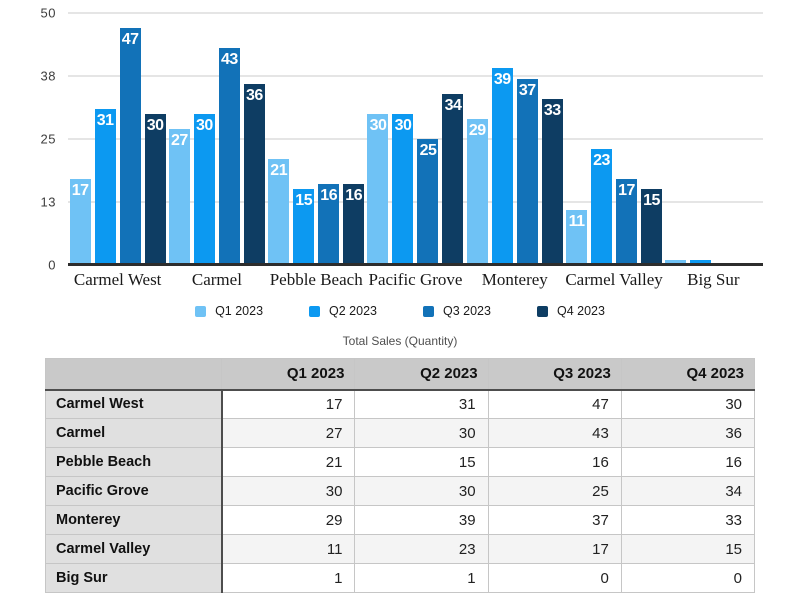 The width and height of the screenshot is (800, 600). What do you see at coordinates (288, 374) in the screenshot?
I see `column-header-q1-2023: Q1 2023` at bounding box center [288, 374].